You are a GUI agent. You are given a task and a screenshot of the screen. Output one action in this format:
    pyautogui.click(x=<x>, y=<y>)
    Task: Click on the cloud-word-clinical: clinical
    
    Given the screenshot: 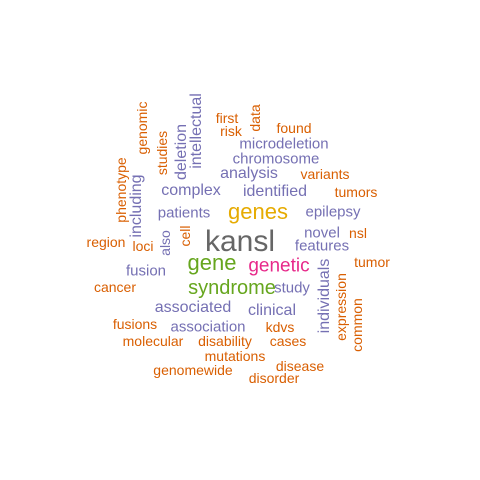 What is the action you would take?
    pyautogui.click(x=272, y=310)
    